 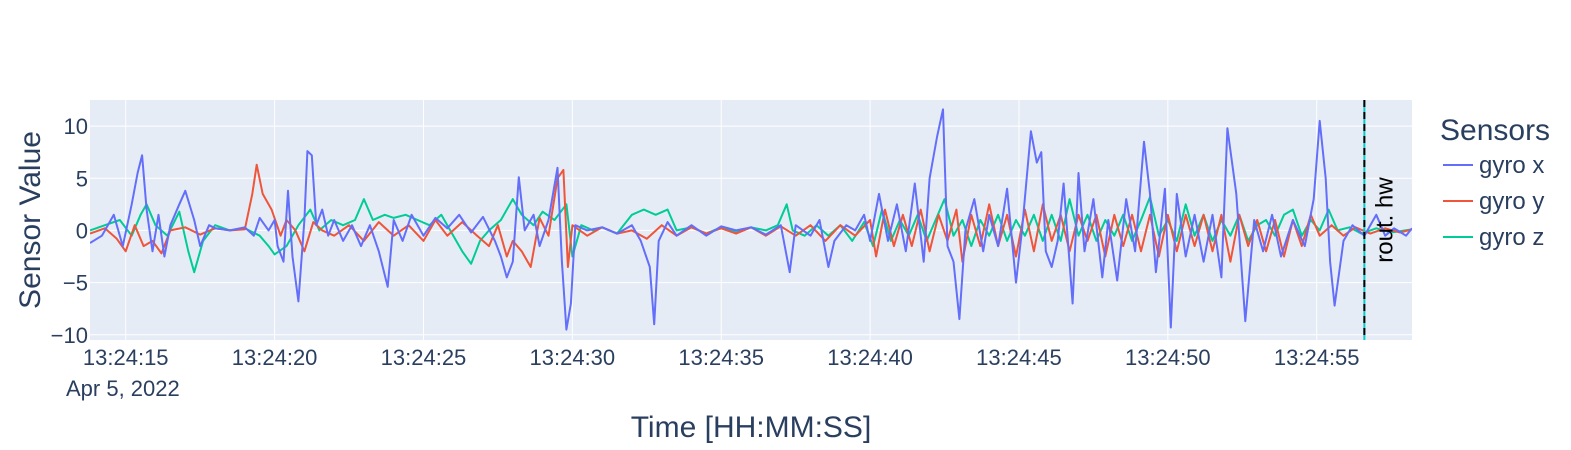 What do you see at coordinates (1317, 357) in the screenshot?
I see `x-tick-label: 13:24:55` at bounding box center [1317, 357].